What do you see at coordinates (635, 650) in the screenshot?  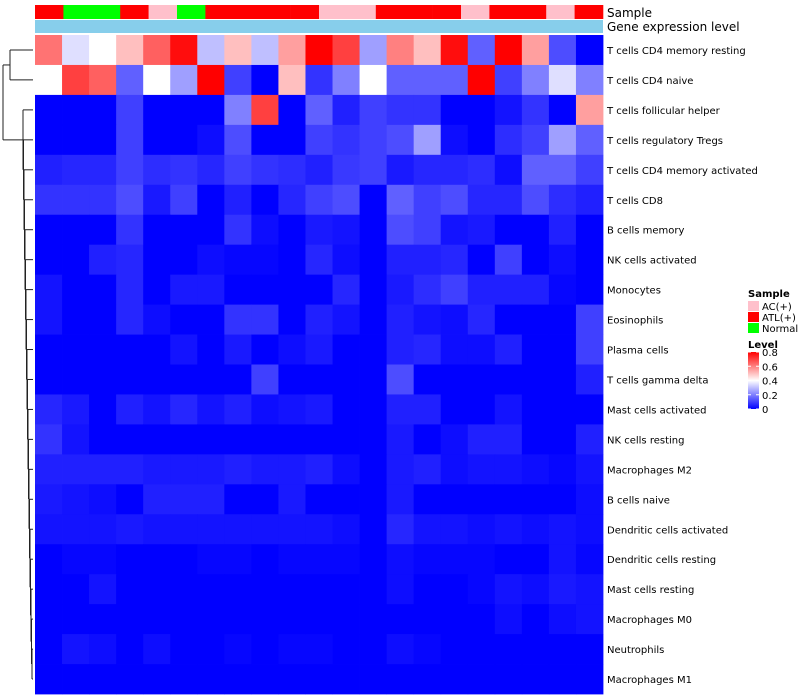 I see `row-label: Neutrophils` at bounding box center [635, 650].